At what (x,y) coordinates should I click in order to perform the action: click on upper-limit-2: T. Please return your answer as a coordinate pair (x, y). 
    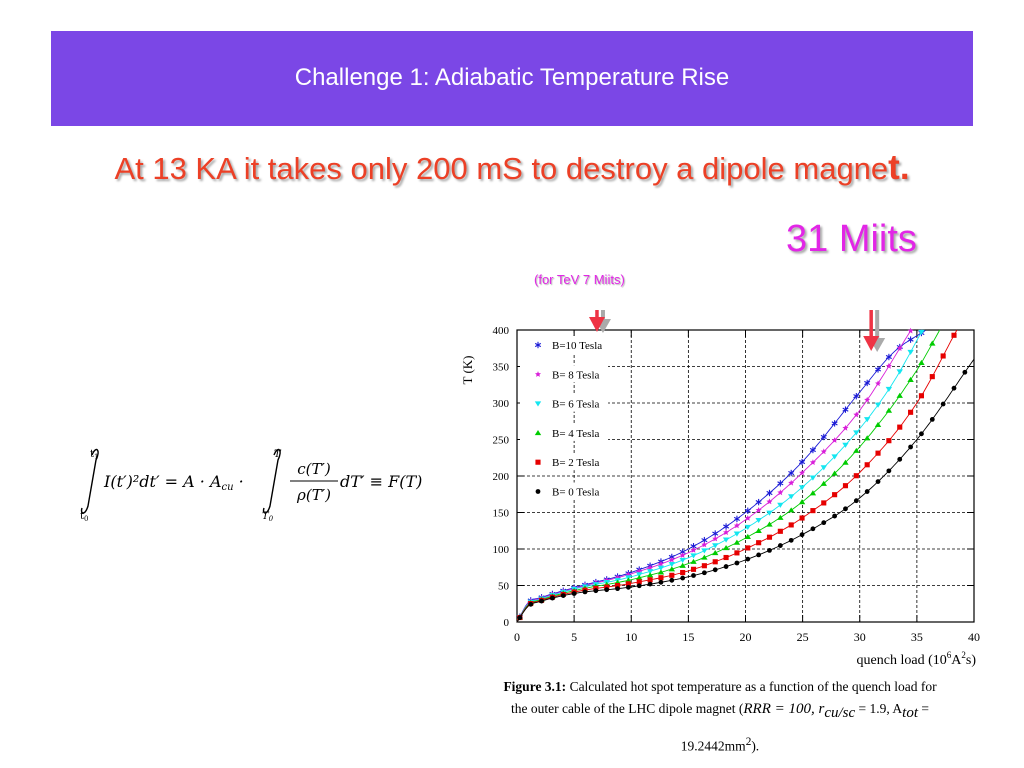
    Looking at the image, I should click on (278, 454).